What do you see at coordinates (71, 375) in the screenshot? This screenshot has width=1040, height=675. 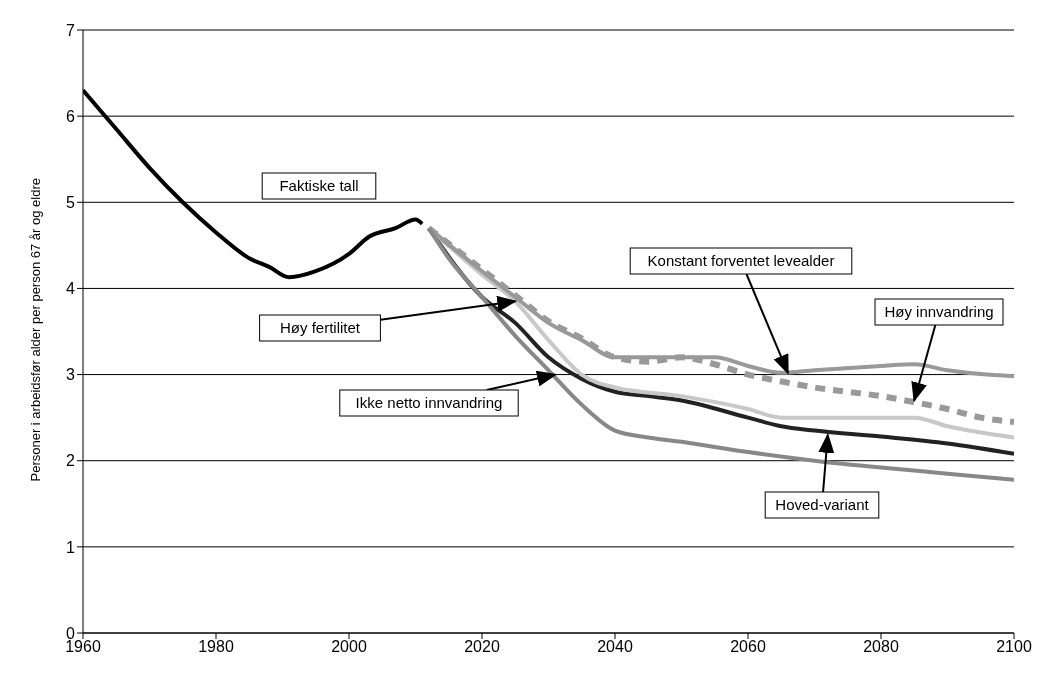 I see `y-tick-label: 3` at bounding box center [71, 375].